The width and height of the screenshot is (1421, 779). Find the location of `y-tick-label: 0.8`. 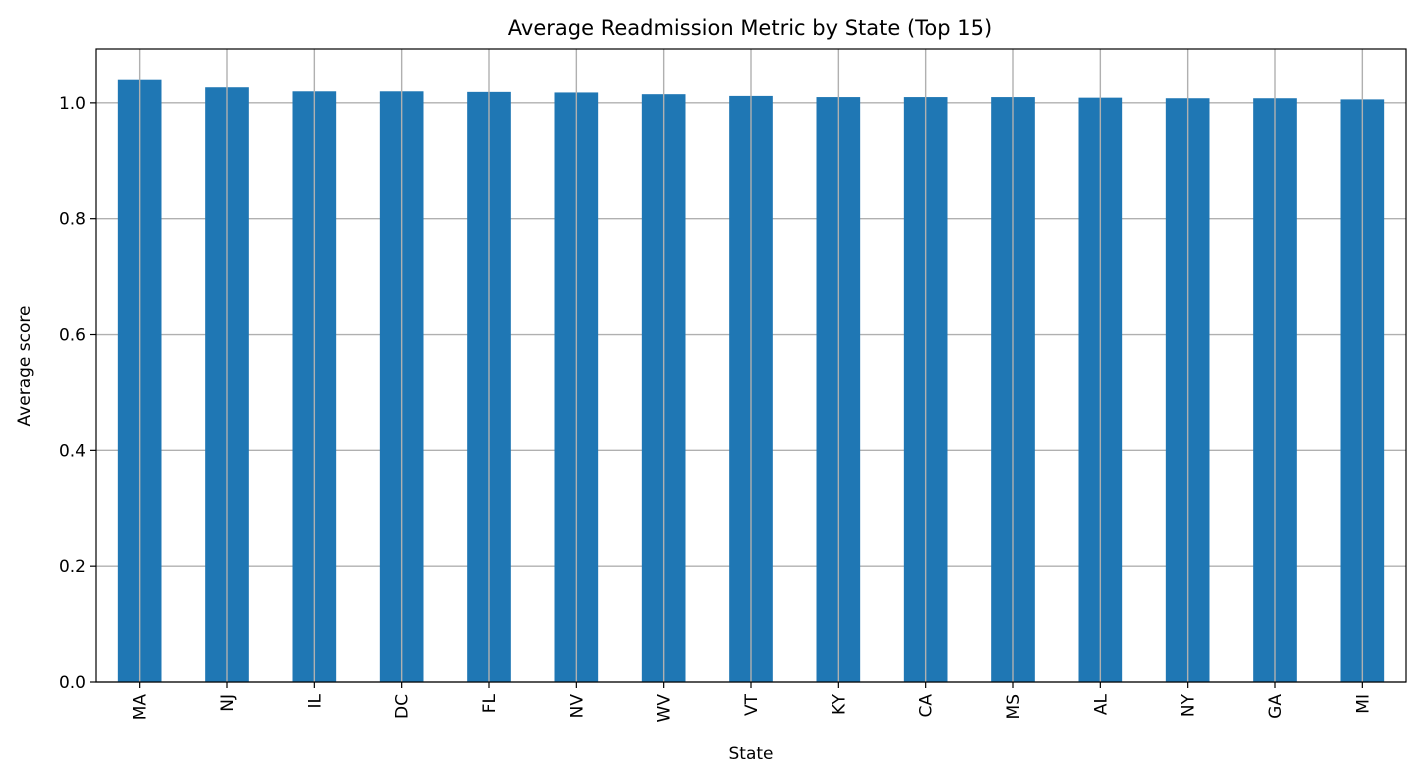

y-tick-label: 0.8 is located at coordinates (72, 220).